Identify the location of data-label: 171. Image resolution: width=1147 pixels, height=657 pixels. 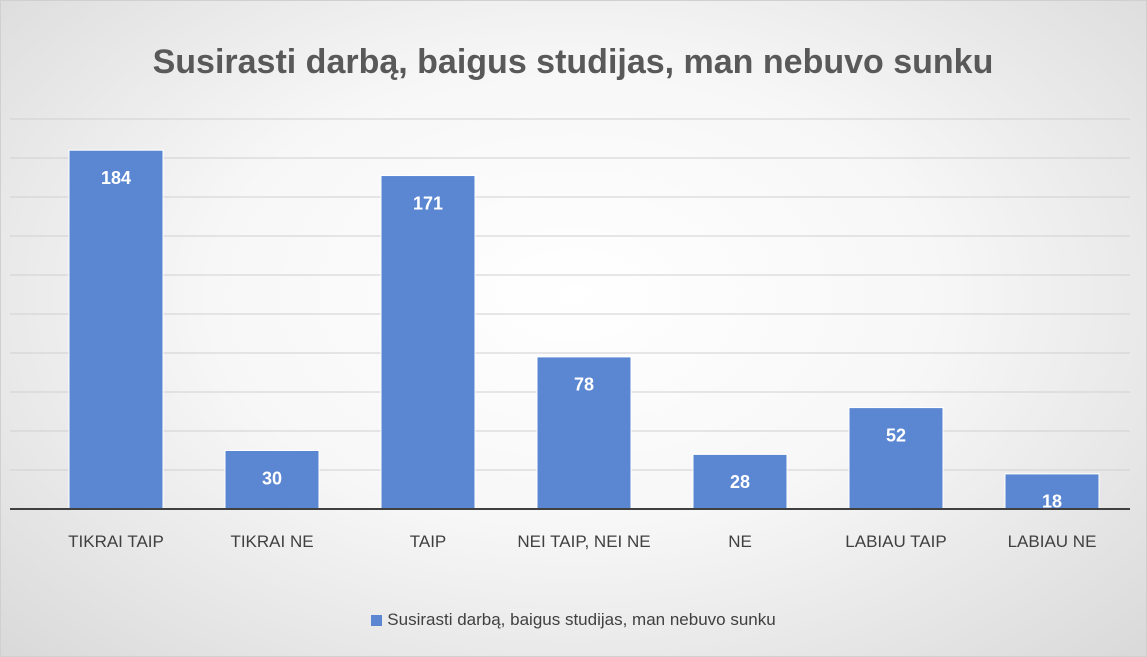
(428, 203).